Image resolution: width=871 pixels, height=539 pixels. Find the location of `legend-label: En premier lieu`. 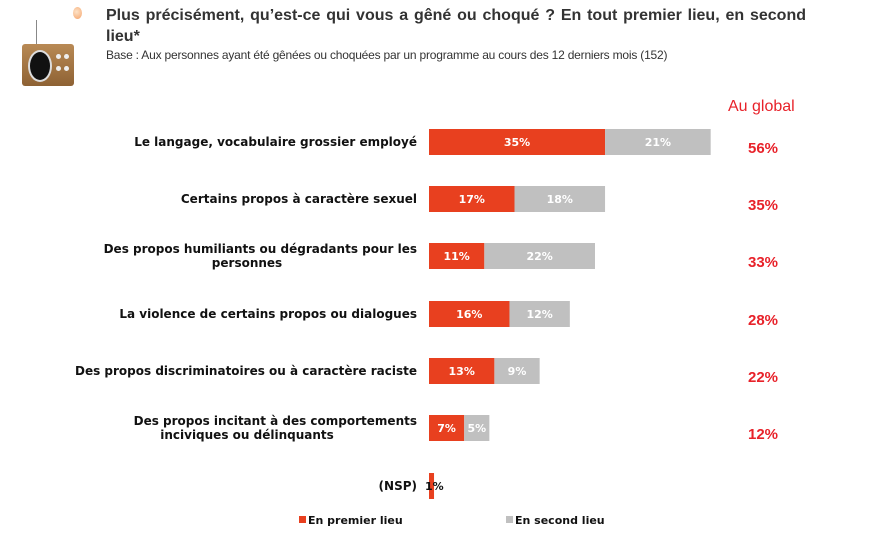

legend-label: En premier lieu is located at coordinates (355, 520).